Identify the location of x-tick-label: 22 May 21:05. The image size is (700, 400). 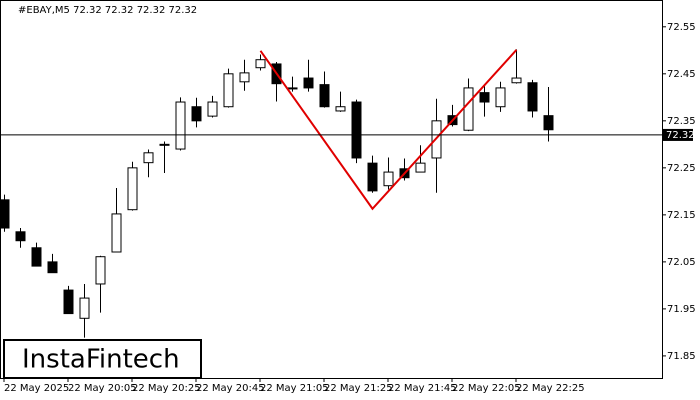
(294, 388).